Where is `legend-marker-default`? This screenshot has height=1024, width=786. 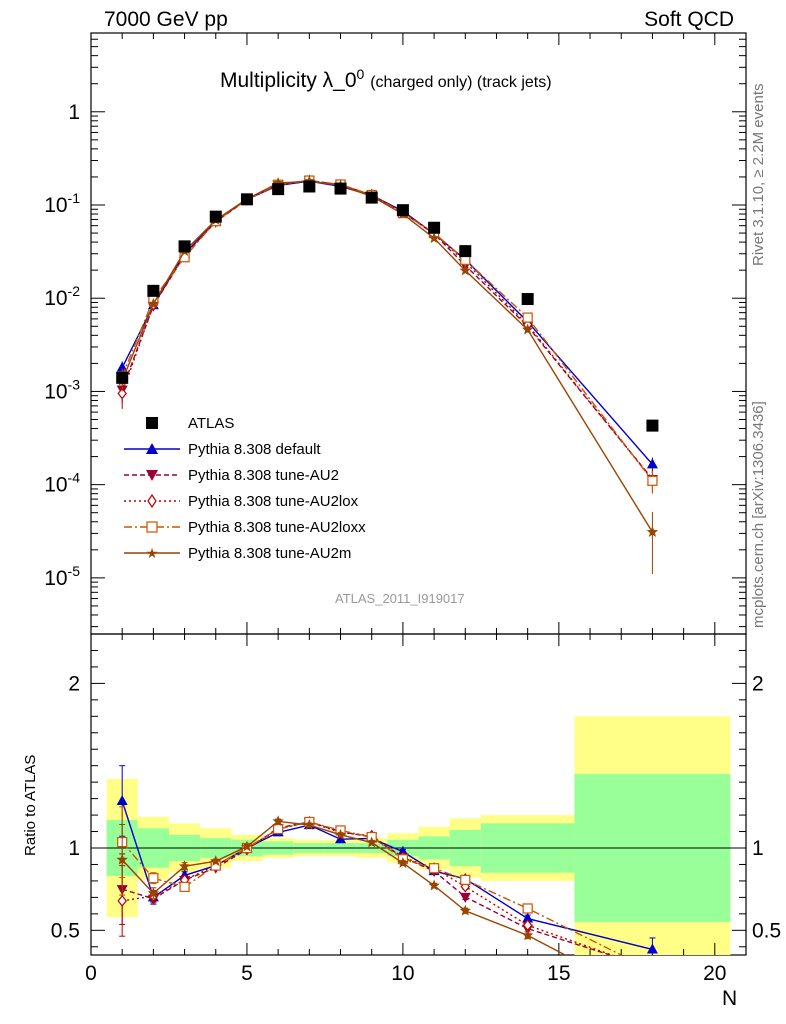 legend-marker-default is located at coordinates (152, 448).